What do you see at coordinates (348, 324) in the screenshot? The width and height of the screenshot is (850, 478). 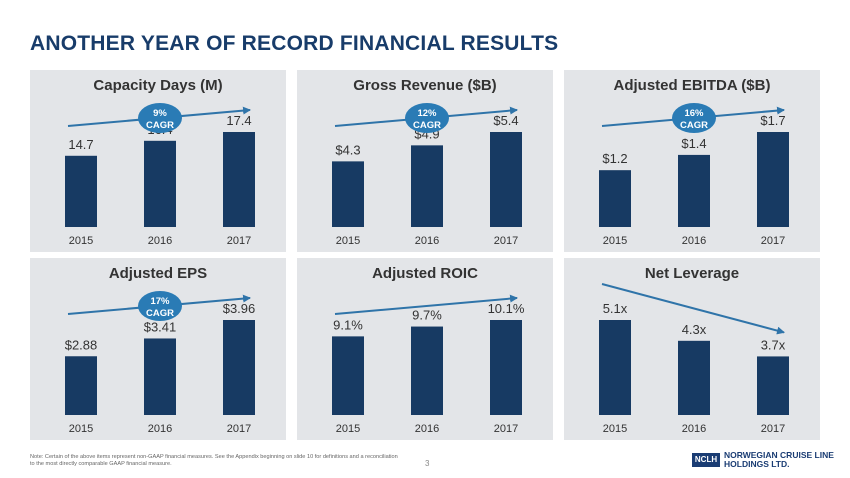 I see `data-label: 9.1%` at bounding box center [348, 324].